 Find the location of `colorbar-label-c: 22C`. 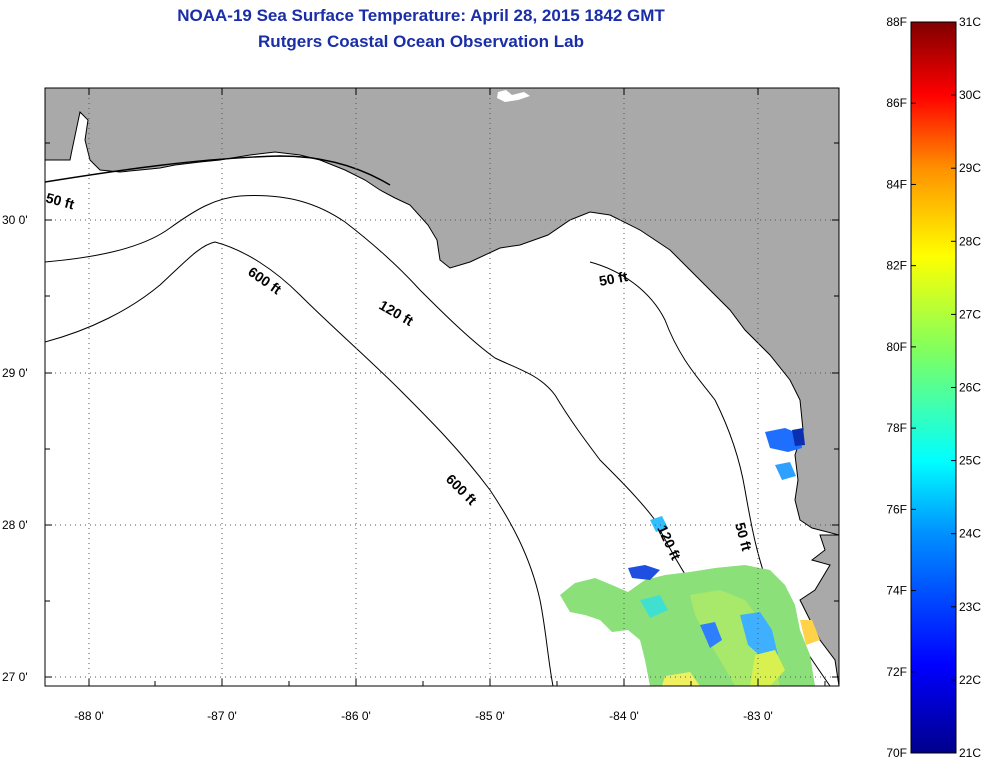

colorbar-label-c: 22C is located at coordinates (970, 680).